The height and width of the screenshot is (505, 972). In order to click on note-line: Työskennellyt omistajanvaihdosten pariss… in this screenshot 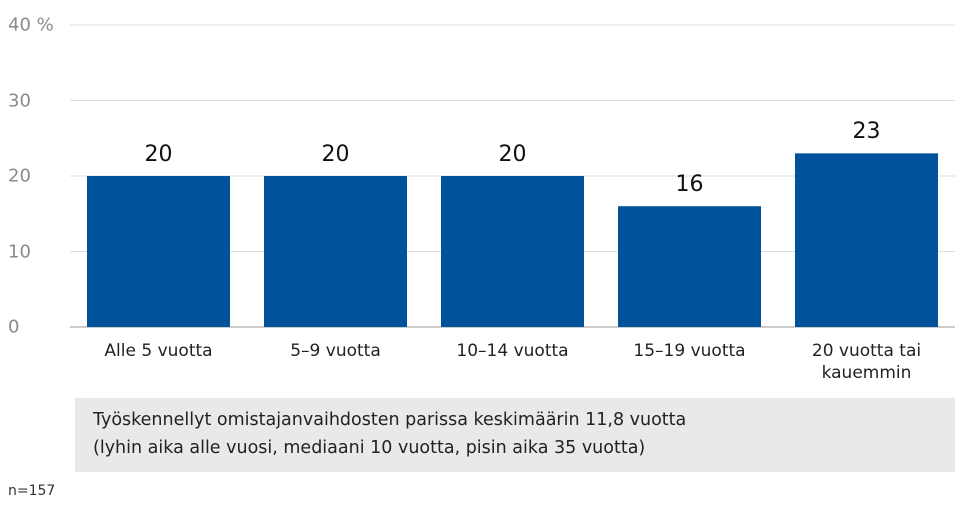, I will do `click(390, 420)`.